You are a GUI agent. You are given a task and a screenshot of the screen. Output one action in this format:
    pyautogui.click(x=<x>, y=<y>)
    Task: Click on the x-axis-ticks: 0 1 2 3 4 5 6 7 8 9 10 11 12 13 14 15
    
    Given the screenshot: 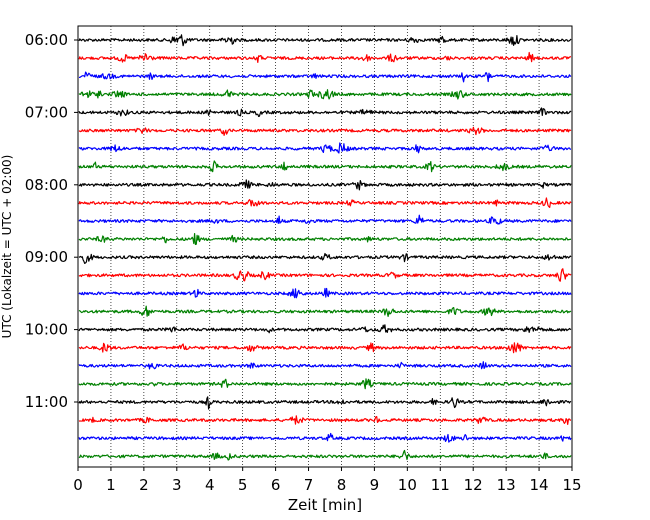 What is the action you would take?
    pyautogui.click(x=327, y=480)
    